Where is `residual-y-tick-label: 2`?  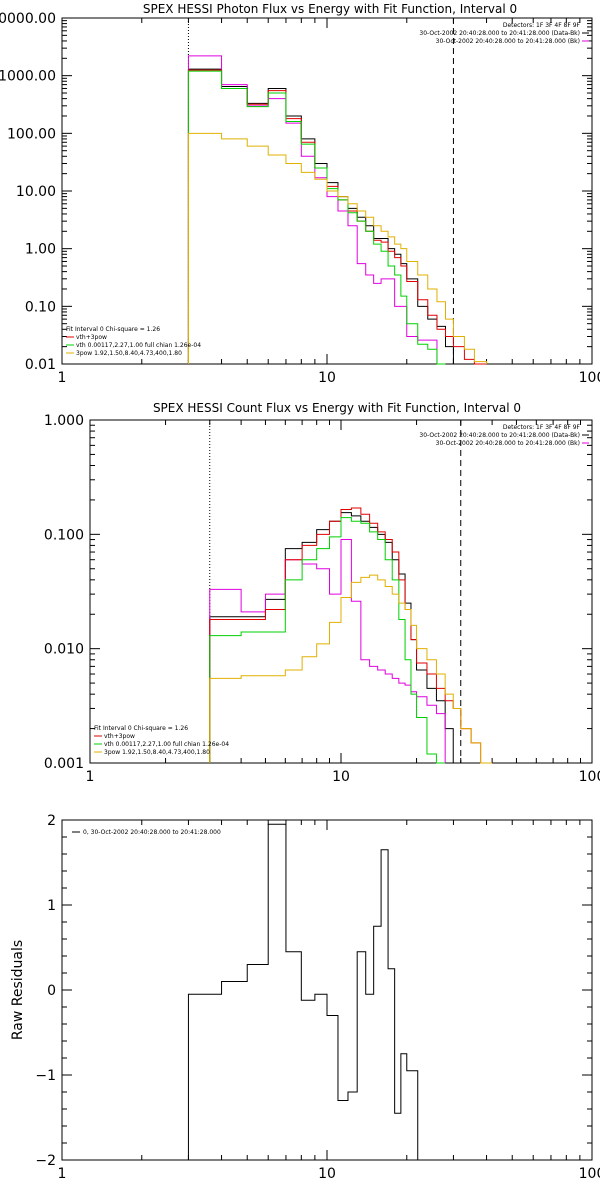
residual-y-tick-label: 2 is located at coordinates (51, 821).